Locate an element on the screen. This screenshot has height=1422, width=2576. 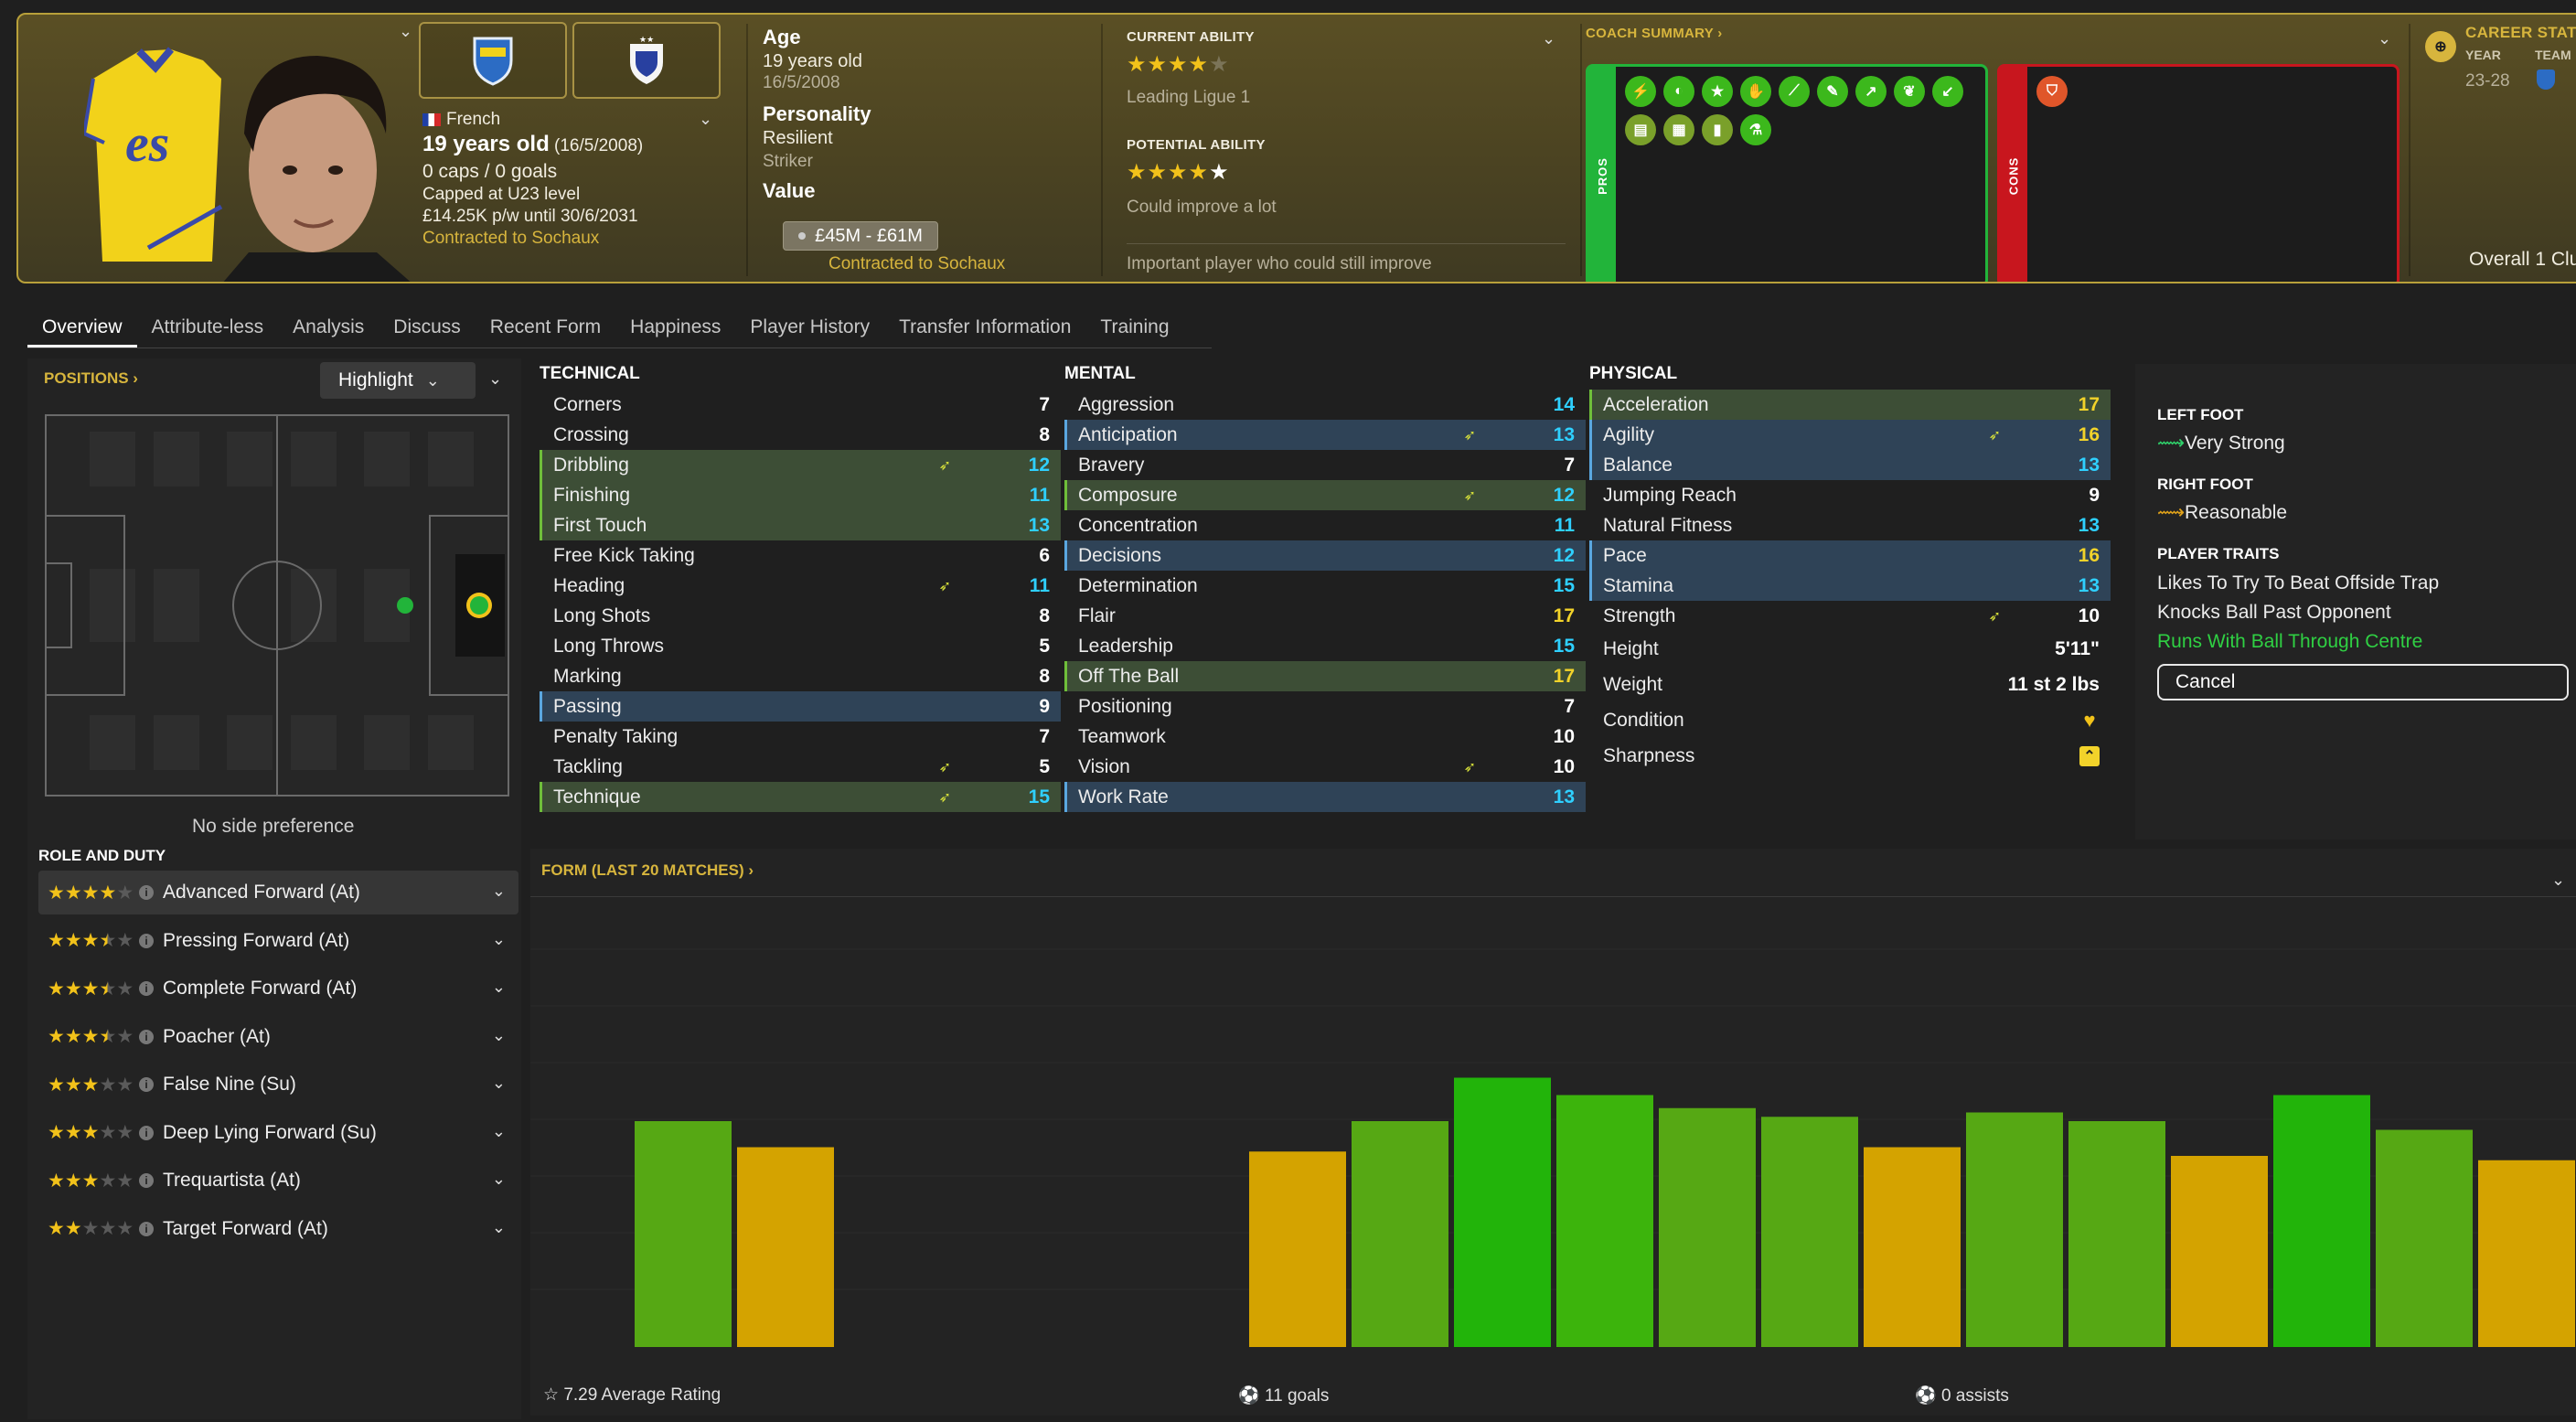
trend-up-icon: ↗ is located at coordinates (1871, 91).